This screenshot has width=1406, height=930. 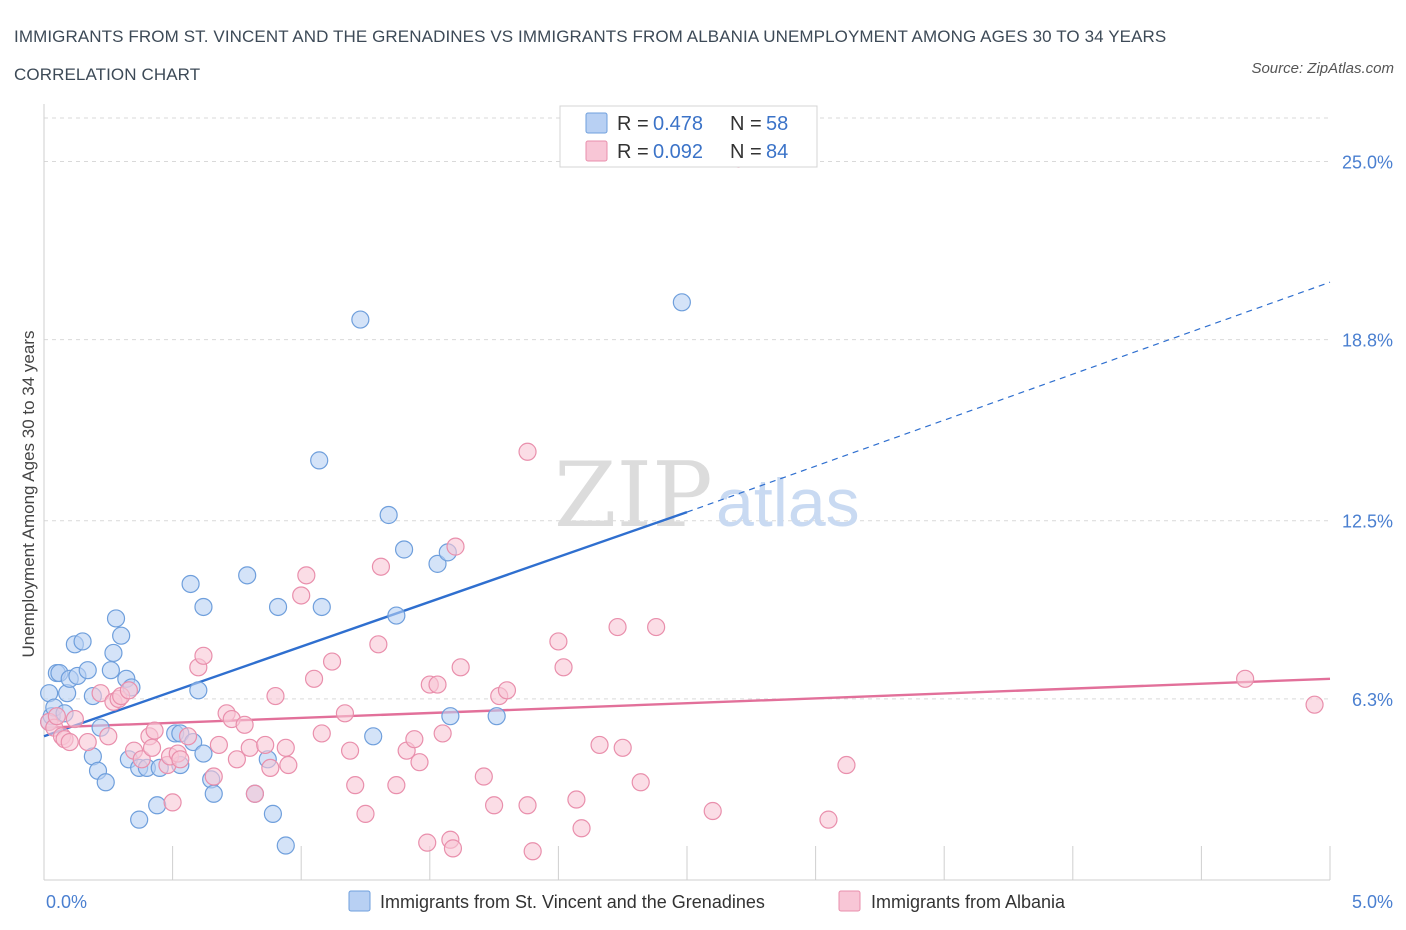 I want to click on legend-r-label-blue: R =, so click(x=633, y=124).